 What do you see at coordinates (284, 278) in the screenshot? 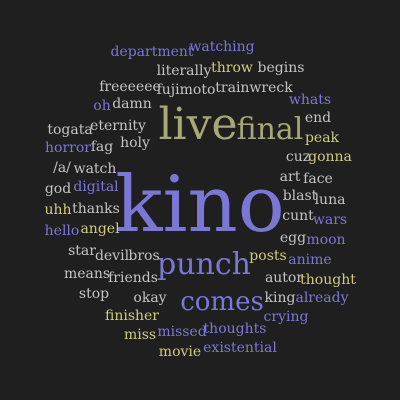
I see `word-autor: autor` at bounding box center [284, 278].